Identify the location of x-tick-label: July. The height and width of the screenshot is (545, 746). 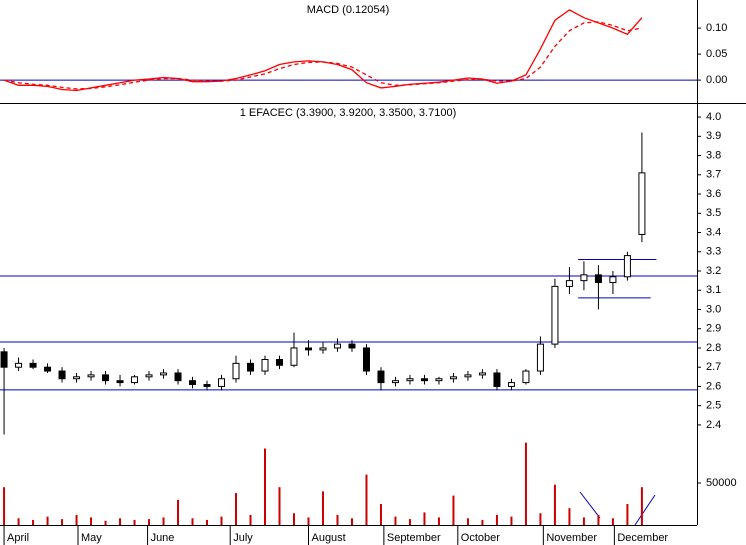
(243, 538).